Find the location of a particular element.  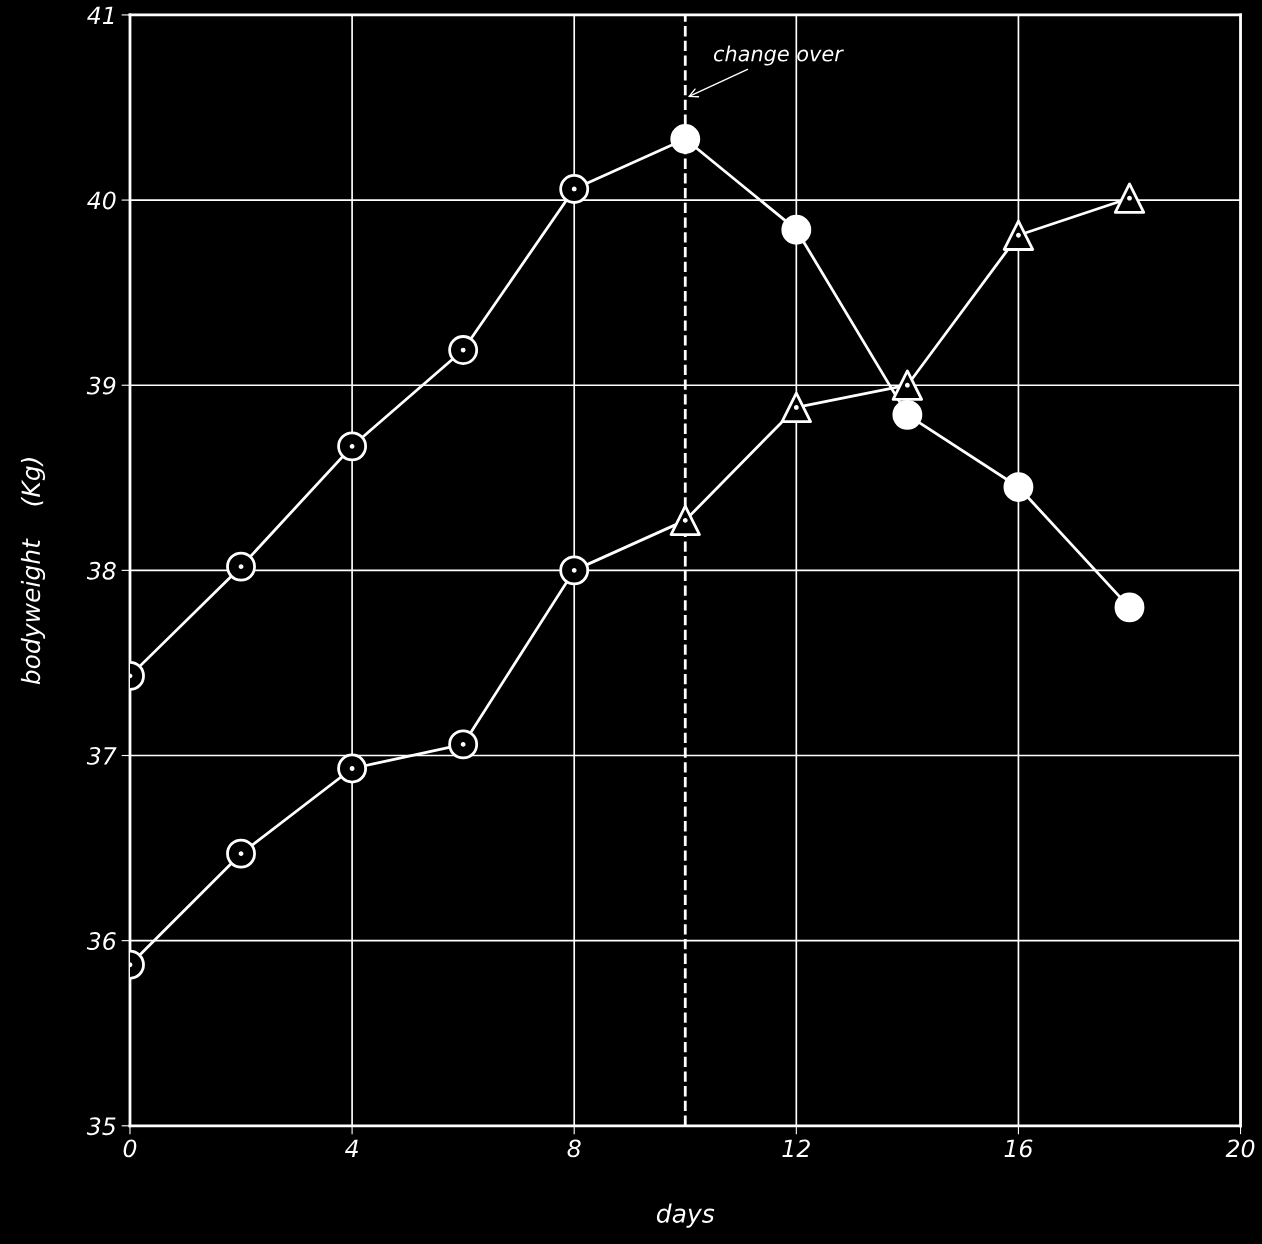

ref-line-label: change over is located at coordinates (778, 55).